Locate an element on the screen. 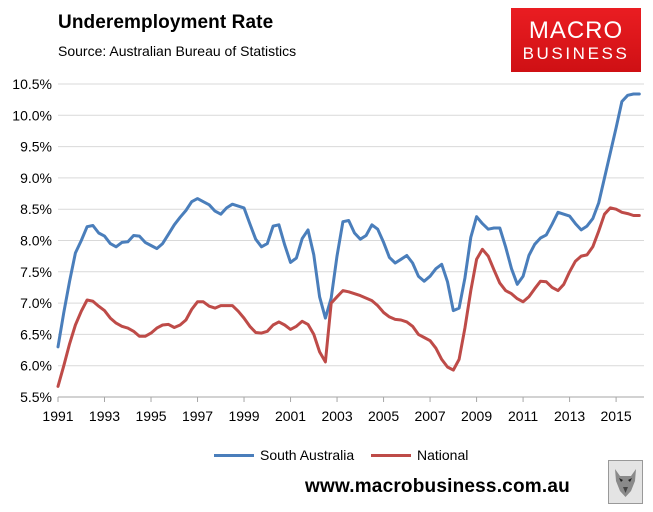  y-tick-label: 8.5% is located at coordinates (36, 209).